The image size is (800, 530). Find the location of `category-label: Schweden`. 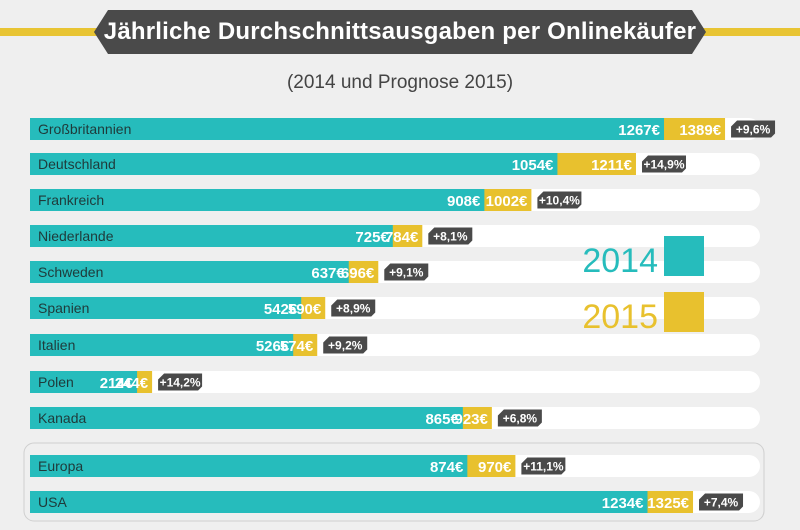

category-label: Schweden is located at coordinates (70, 272).